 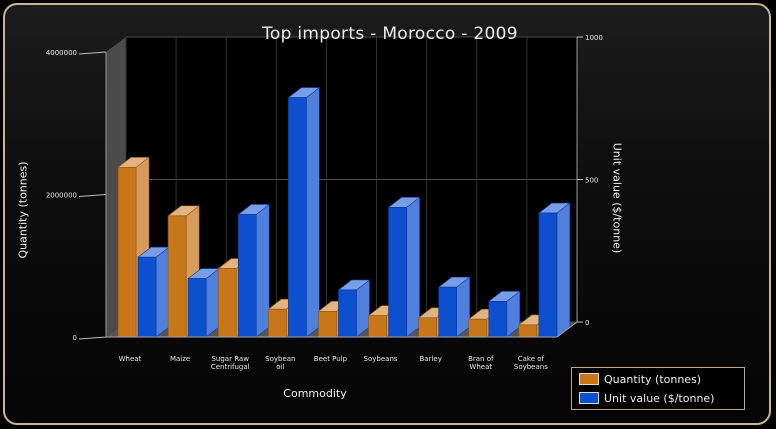 What do you see at coordinates (280, 367) in the screenshot?
I see `category-label: oil` at bounding box center [280, 367].